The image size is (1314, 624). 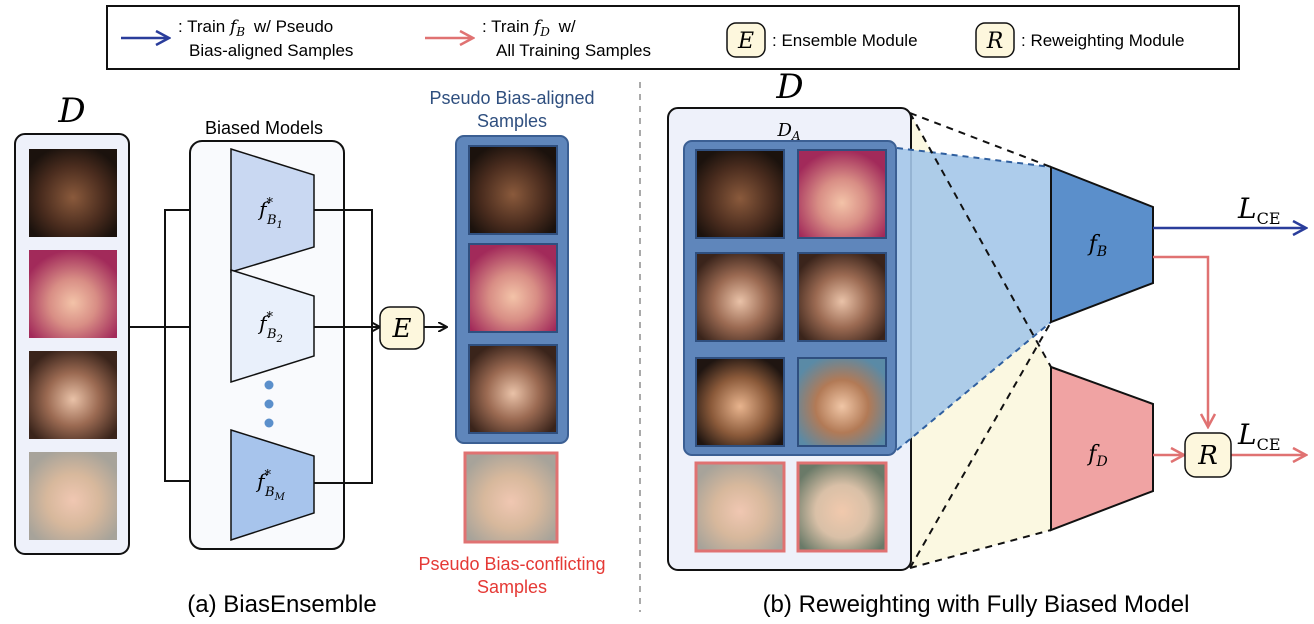 What do you see at coordinates (280, 225) in the screenshot?
I see `model-index: 1` at bounding box center [280, 225].